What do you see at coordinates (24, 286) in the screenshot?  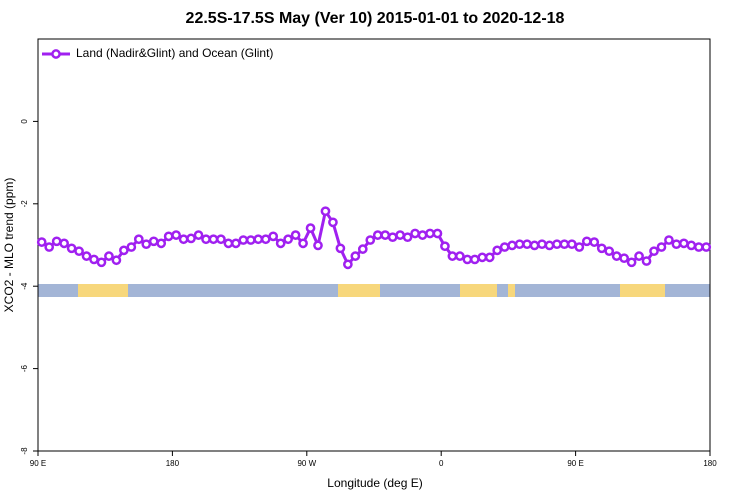 I see `y-tick-label: -4` at bounding box center [24, 286].